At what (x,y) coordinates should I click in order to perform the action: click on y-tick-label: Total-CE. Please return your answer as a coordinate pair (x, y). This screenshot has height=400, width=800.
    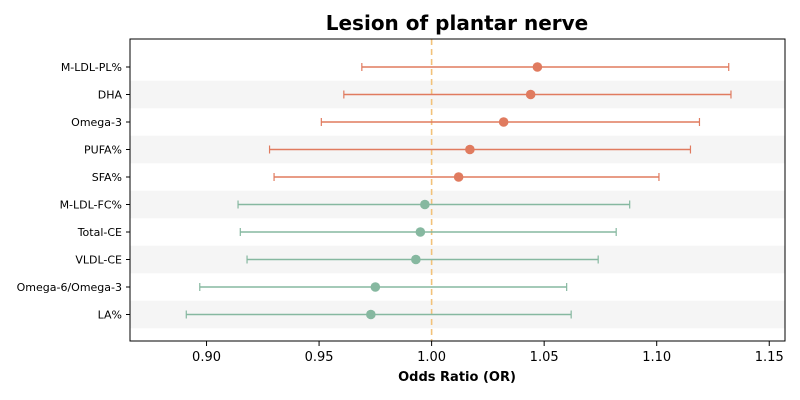
    Looking at the image, I should click on (99, 232).